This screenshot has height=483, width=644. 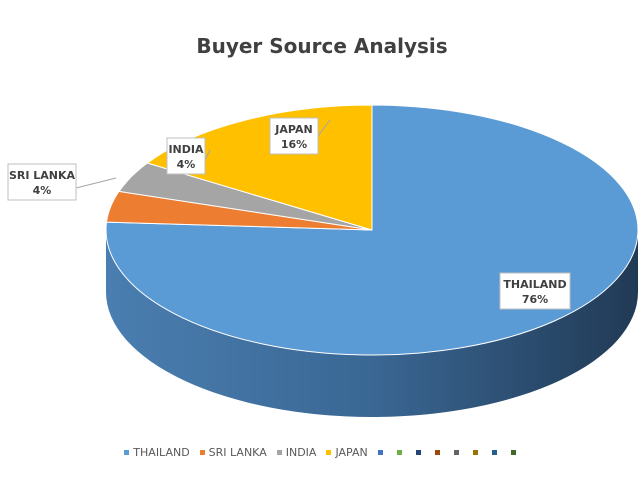 I want to click on chart-legend: THAILAND SRI LANKA INDIA JAPAN, so click(x=322, y=452).